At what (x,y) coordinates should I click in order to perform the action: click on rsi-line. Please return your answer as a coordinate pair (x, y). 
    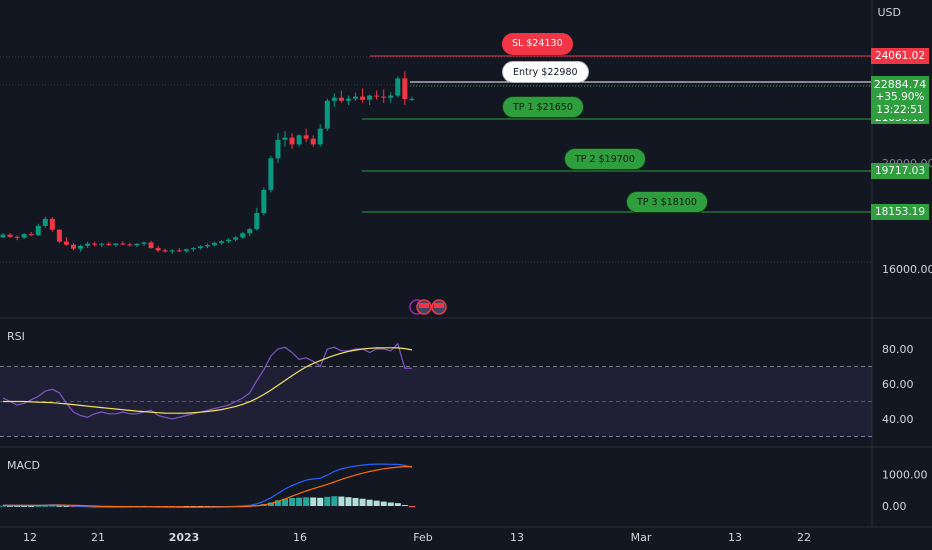
    Looking at the image, I should click on (207, 381).